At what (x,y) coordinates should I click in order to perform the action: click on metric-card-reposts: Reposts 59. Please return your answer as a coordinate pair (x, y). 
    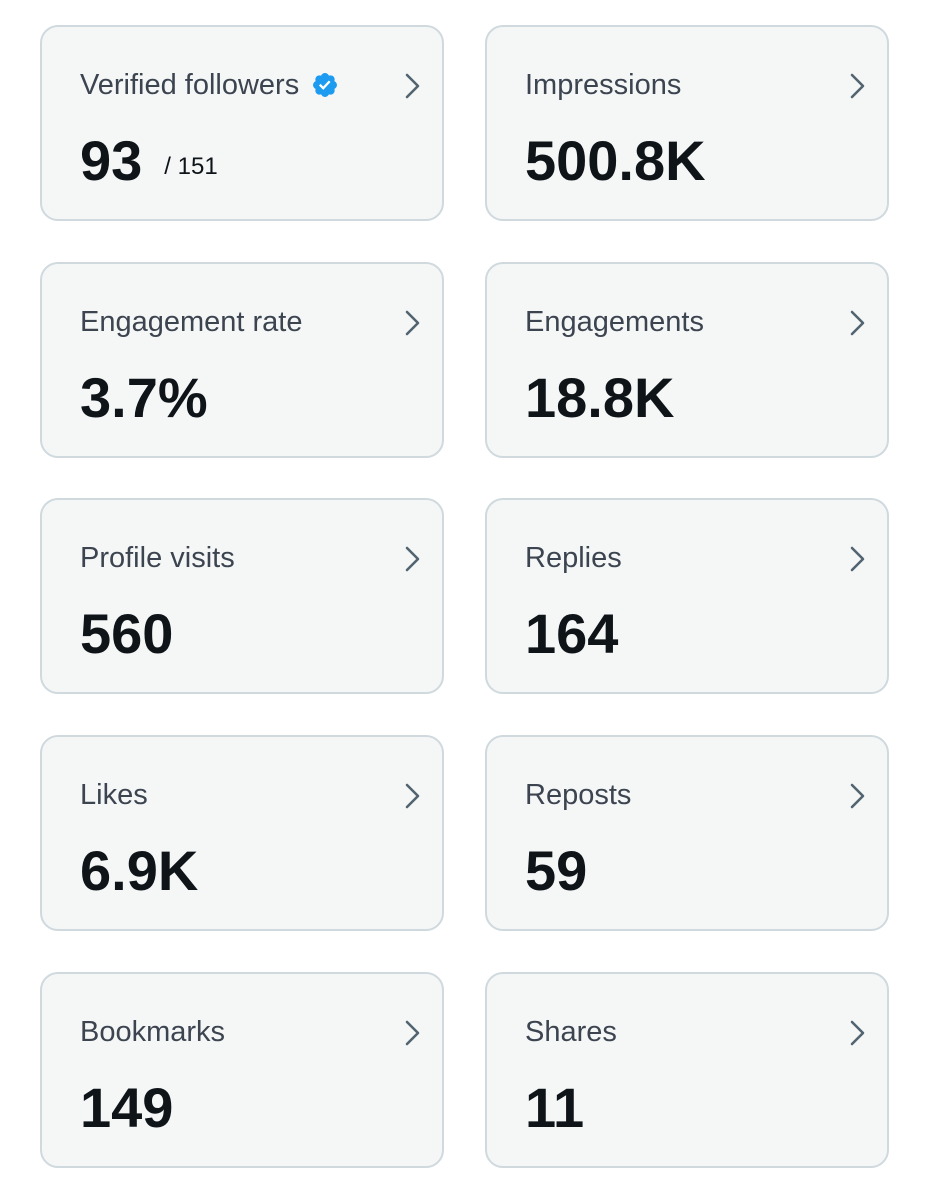
    Looking at the image, I should click on (687, 833).